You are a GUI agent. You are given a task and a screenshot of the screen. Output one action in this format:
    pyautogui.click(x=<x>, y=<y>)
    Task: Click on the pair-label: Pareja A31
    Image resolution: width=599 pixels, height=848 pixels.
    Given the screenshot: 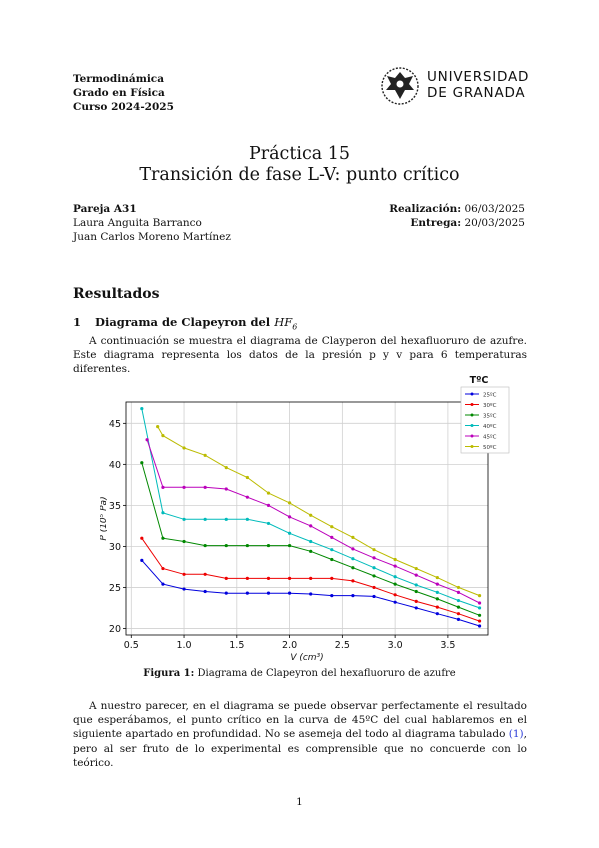 What is the action you would take?
    pyautogui.click(x=105, y=209)
    